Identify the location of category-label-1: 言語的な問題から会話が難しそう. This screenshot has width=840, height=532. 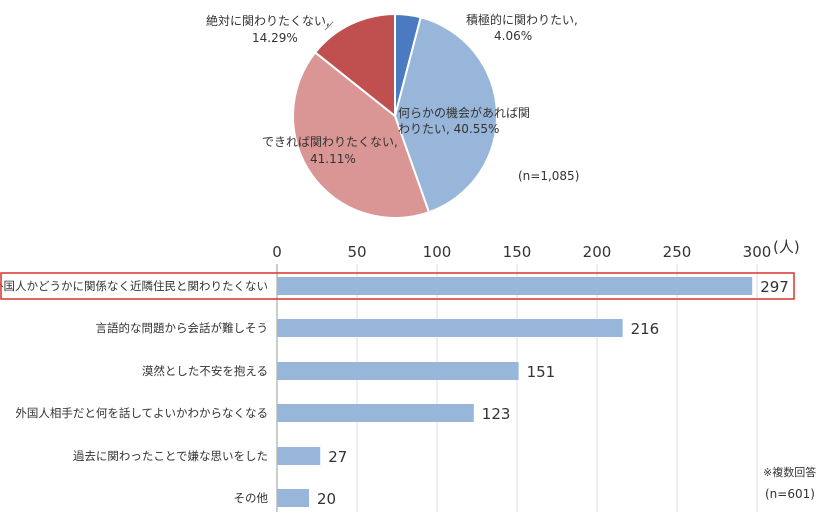
(182, 328).